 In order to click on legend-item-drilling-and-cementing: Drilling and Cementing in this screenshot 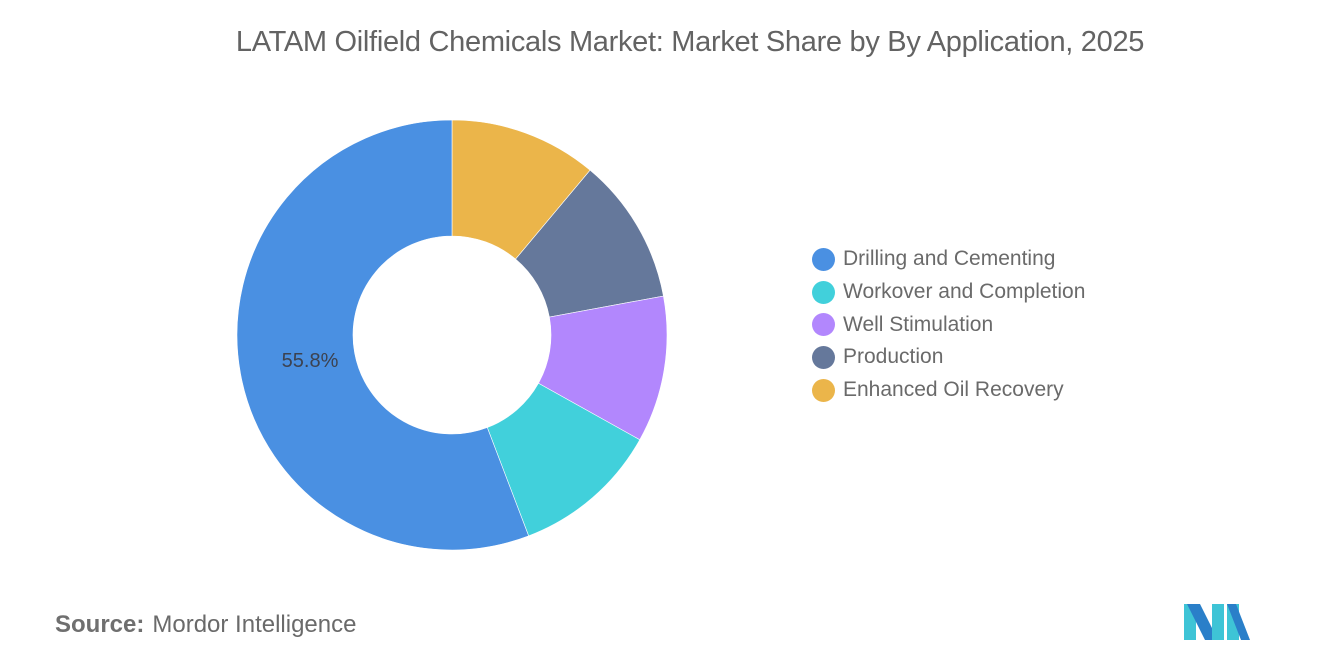, I will do `click(948, 259)`.